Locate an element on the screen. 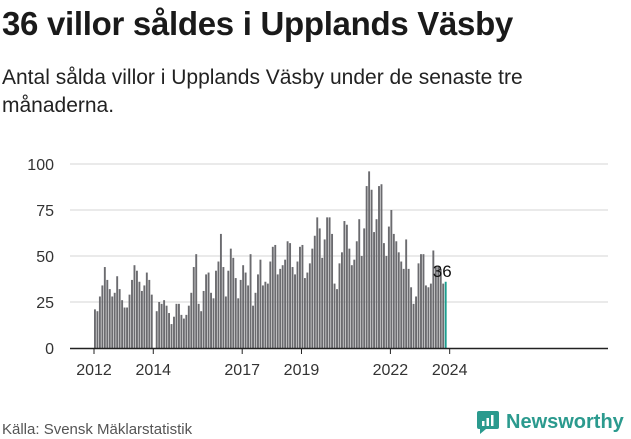 This screenshot has width=631, height=439. bar-highlight is located at coordinates (445, 314).